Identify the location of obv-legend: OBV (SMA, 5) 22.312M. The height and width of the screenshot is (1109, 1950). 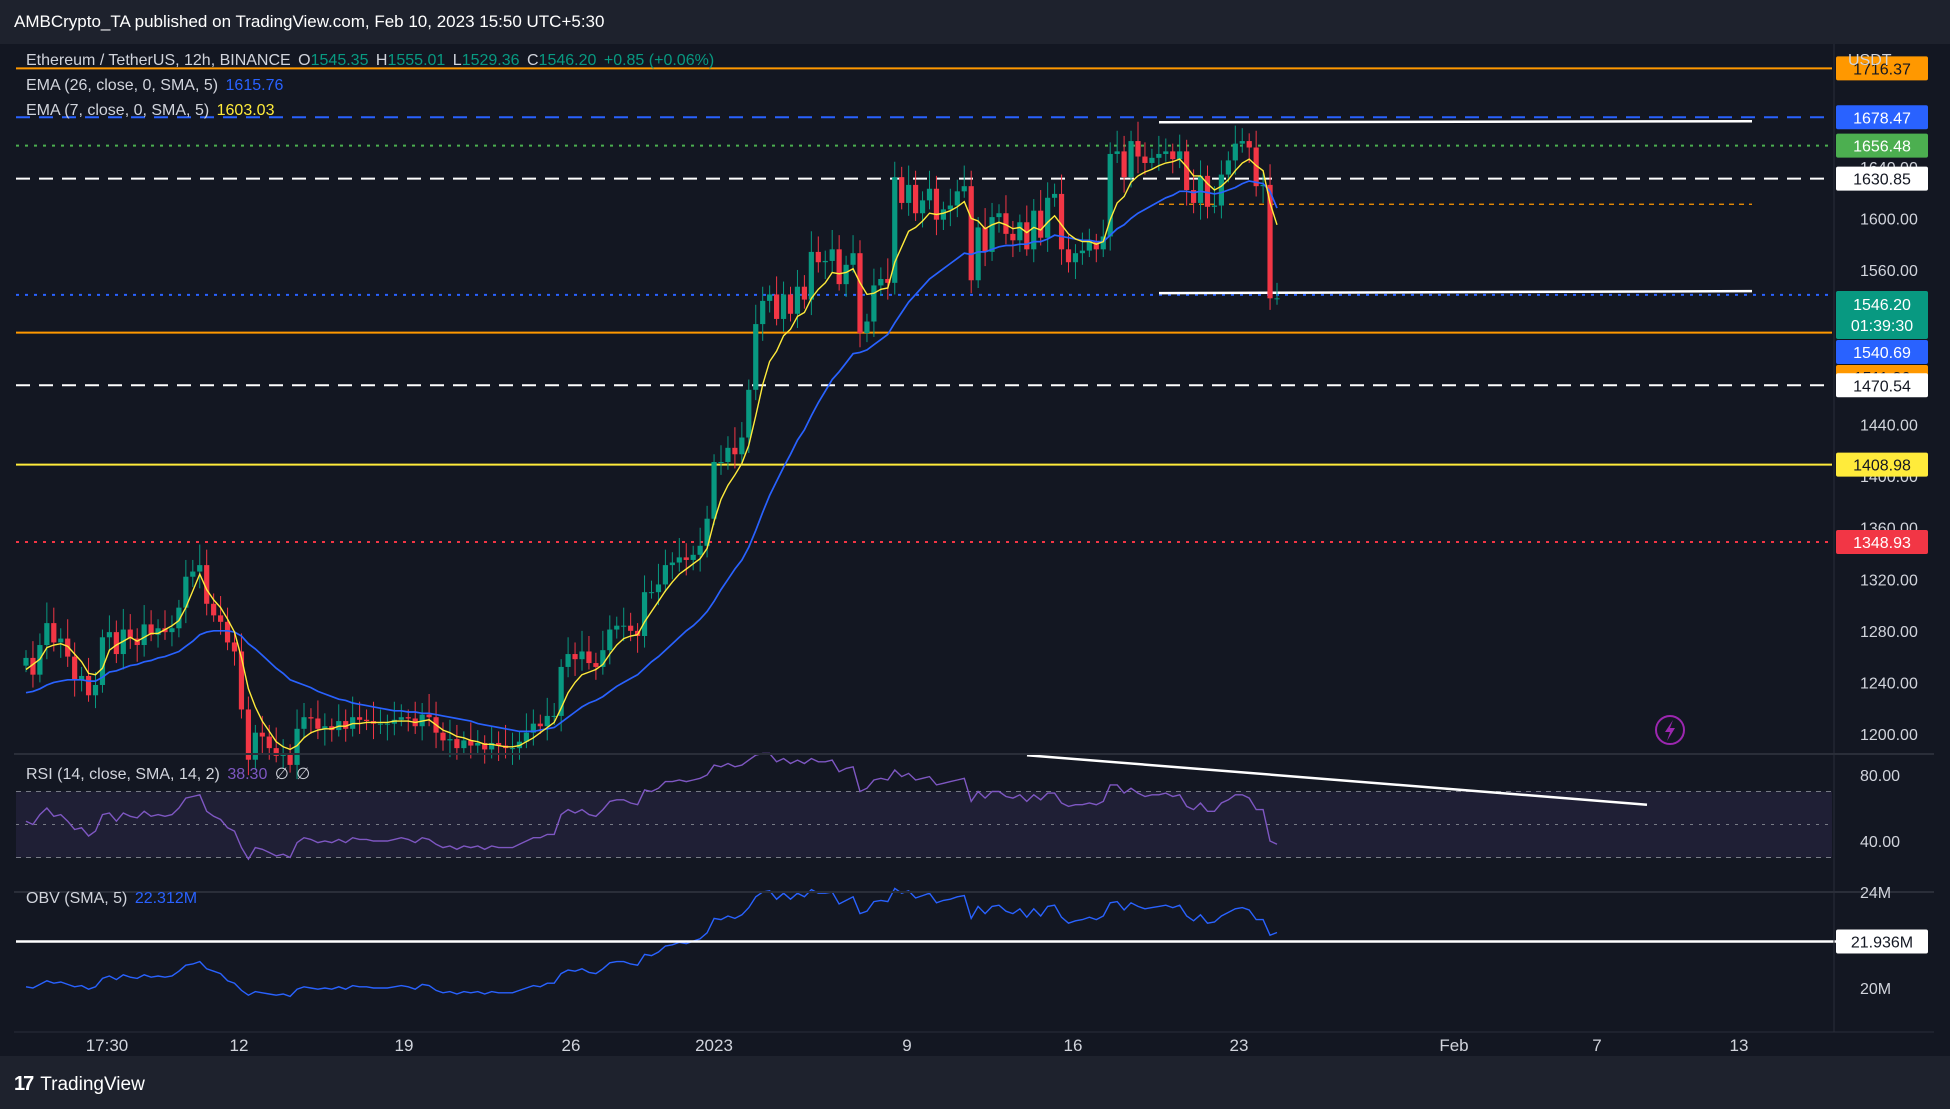
(113, 899).